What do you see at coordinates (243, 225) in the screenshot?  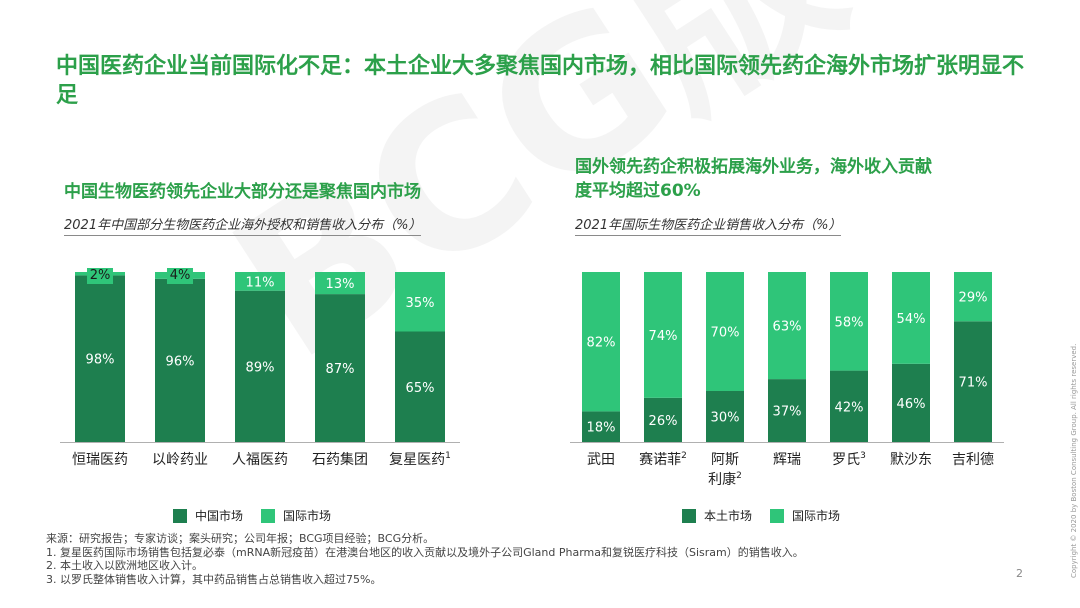 I see `left-caption: 2021年中国部分生物医药企业海外授权和销售收入分布（%）` at bounding box center [243, 225].